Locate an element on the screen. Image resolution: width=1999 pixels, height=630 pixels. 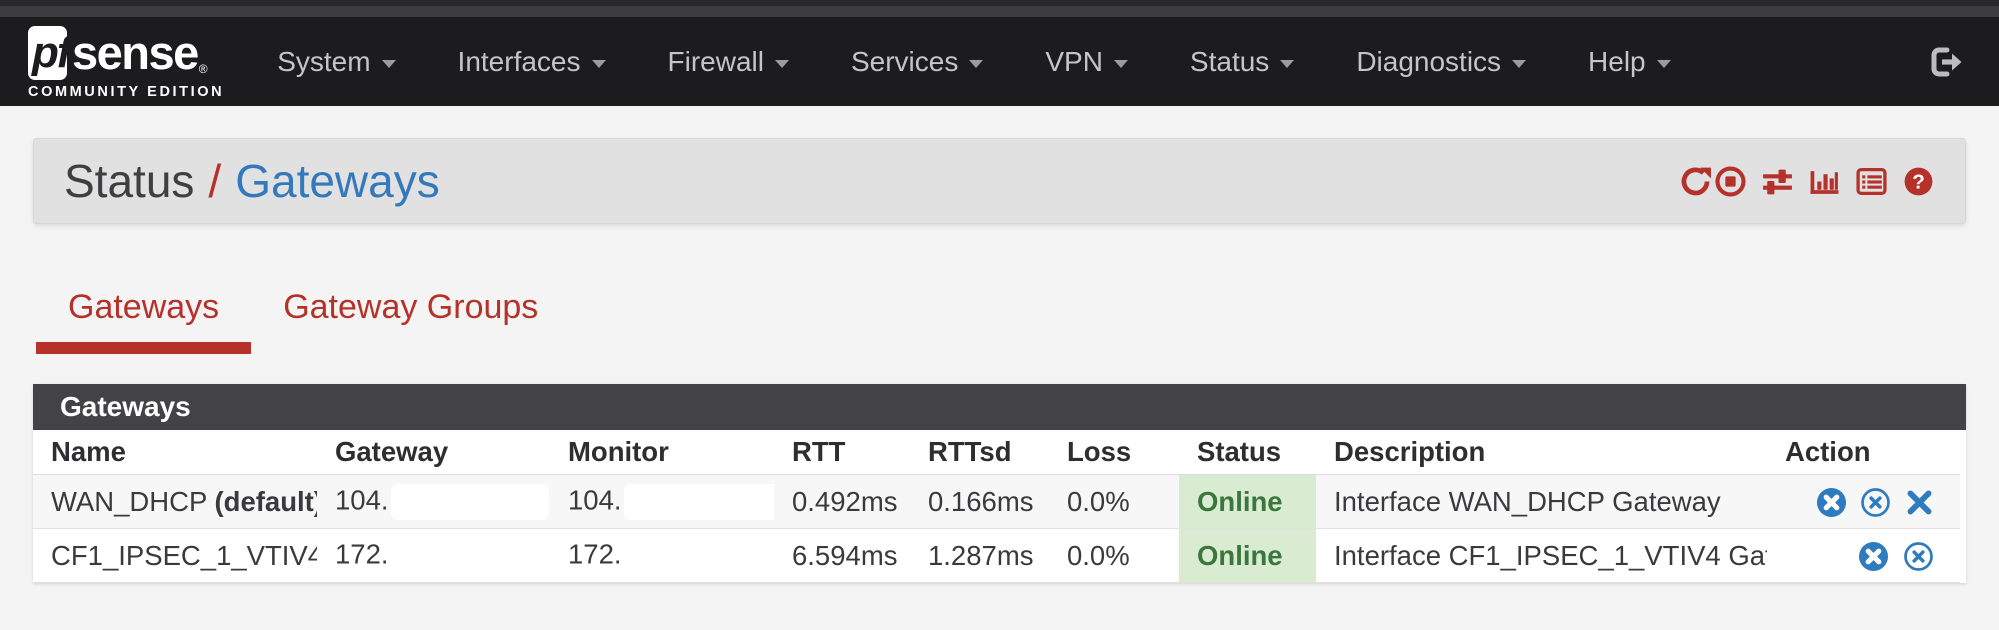
times-icon is located at coordinates (1919, 502).